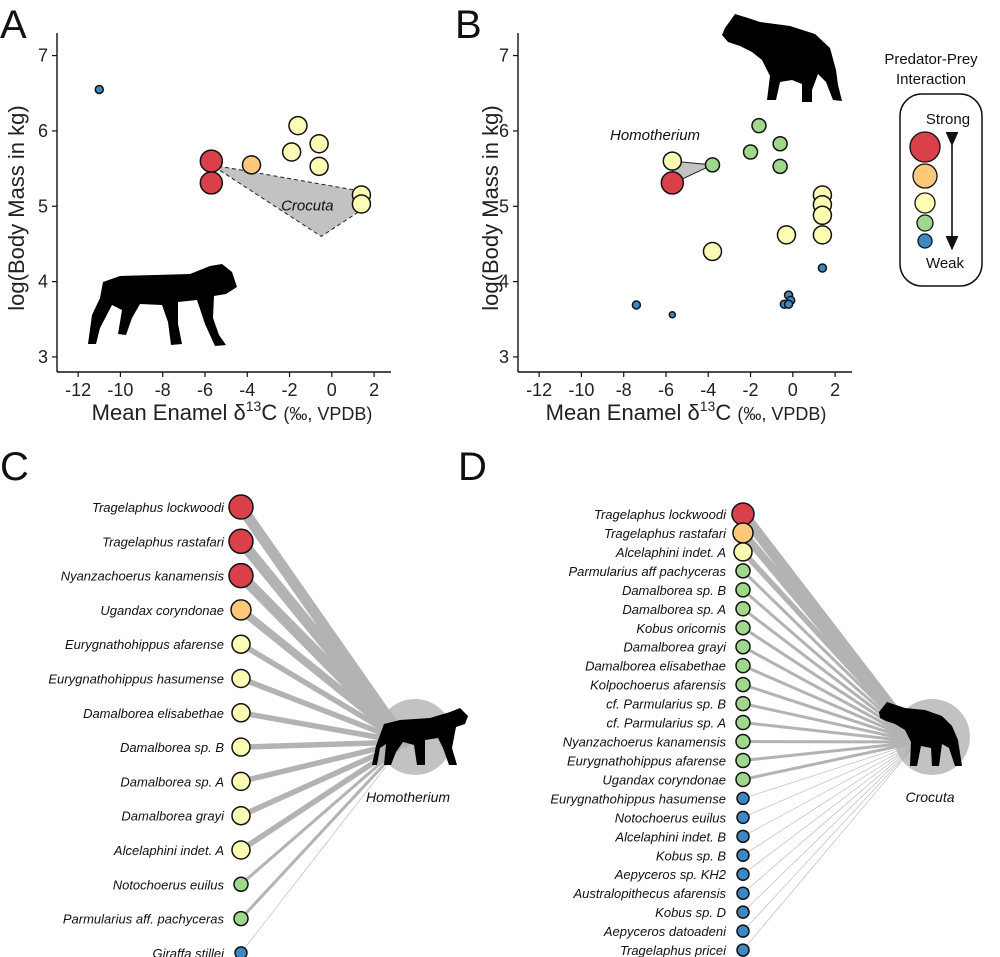 The width and height of the screenshot is (1000, 957). What do you see at coordinates (162, 305) in the screenshot?
I see `homotherium-silhouette` at bounding box center [162, 305].